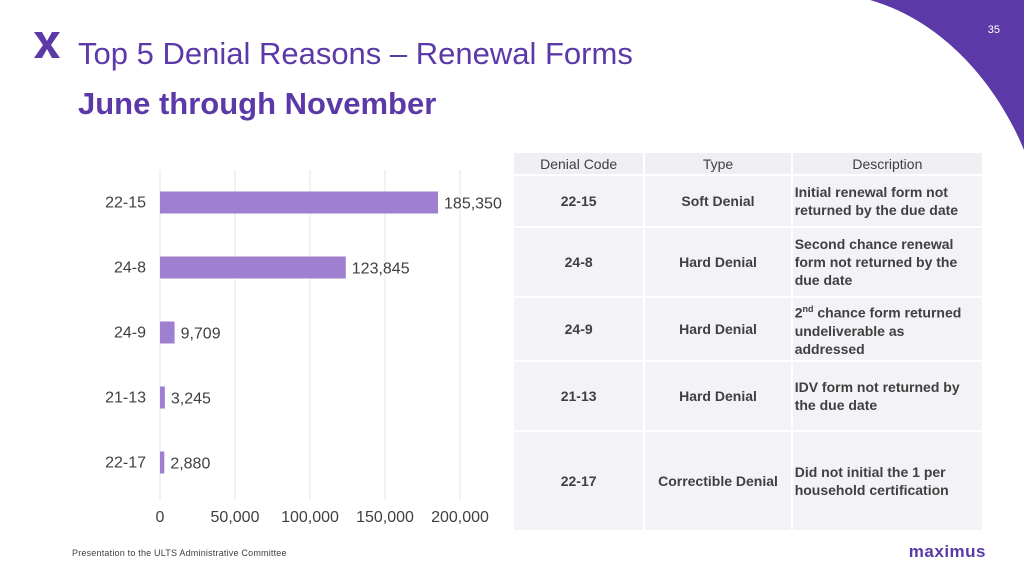 The width and height of the screenshot is (1024, 576). Describe the element at coordinates (385, 517) in the screenshot. I see `x-tick-label: 150,000` at that location.